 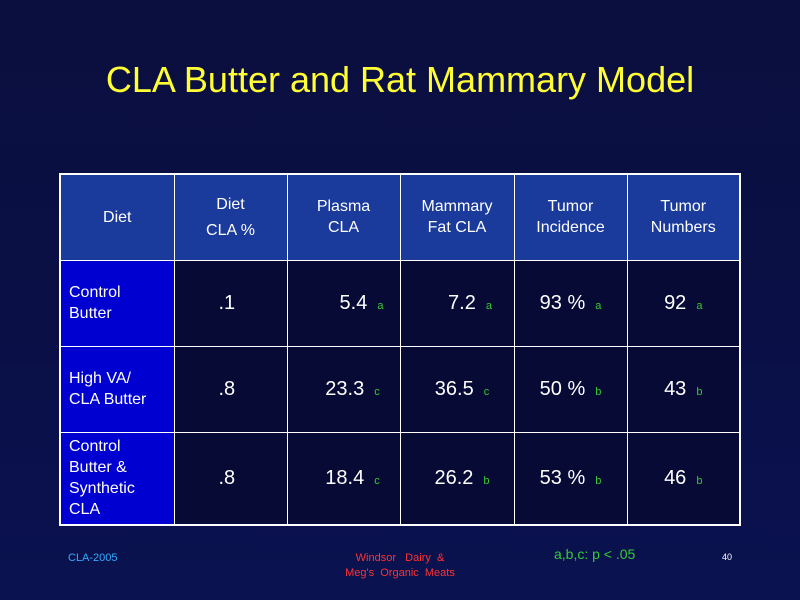 I want to click on significance-note: a,b,c: p < .05, so click(x=595, y=554).